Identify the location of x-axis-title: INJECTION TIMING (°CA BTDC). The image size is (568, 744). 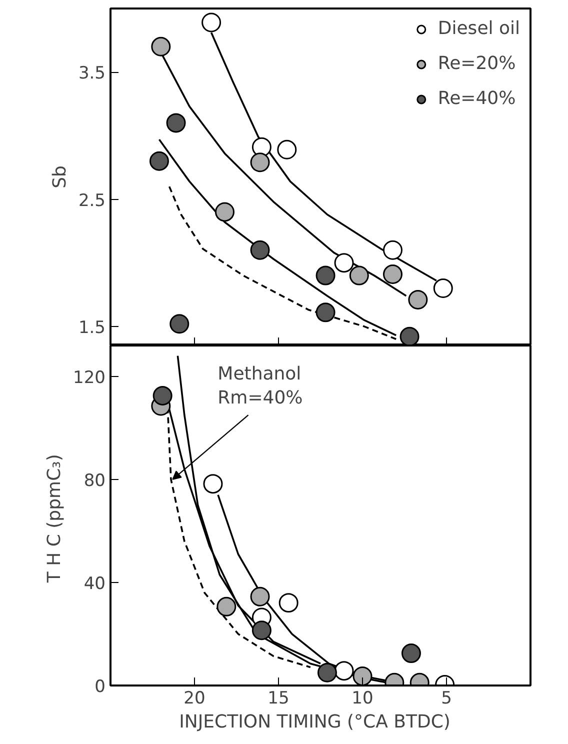
(314, 722).